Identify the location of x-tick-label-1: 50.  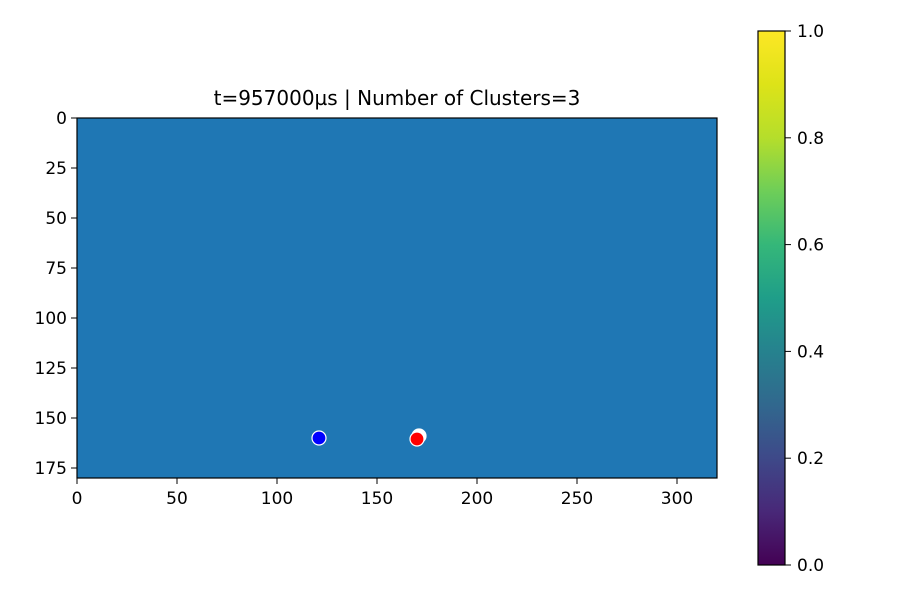
(177, 499).